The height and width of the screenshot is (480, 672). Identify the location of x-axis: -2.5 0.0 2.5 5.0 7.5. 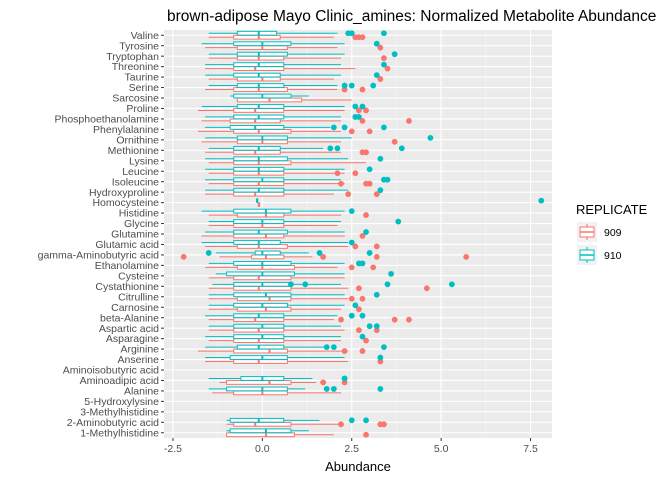
(351, 446).